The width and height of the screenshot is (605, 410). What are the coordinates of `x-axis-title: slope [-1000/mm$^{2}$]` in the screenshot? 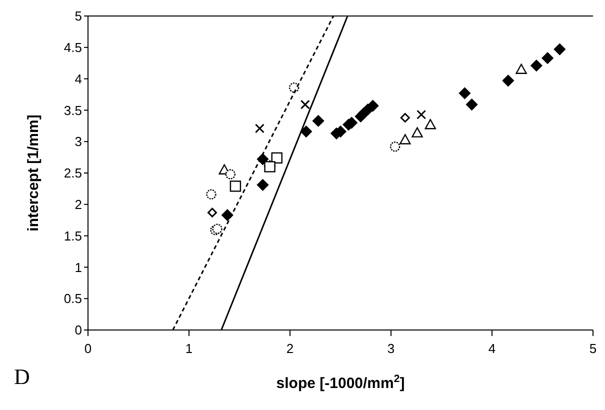 It's located at (340, 382).